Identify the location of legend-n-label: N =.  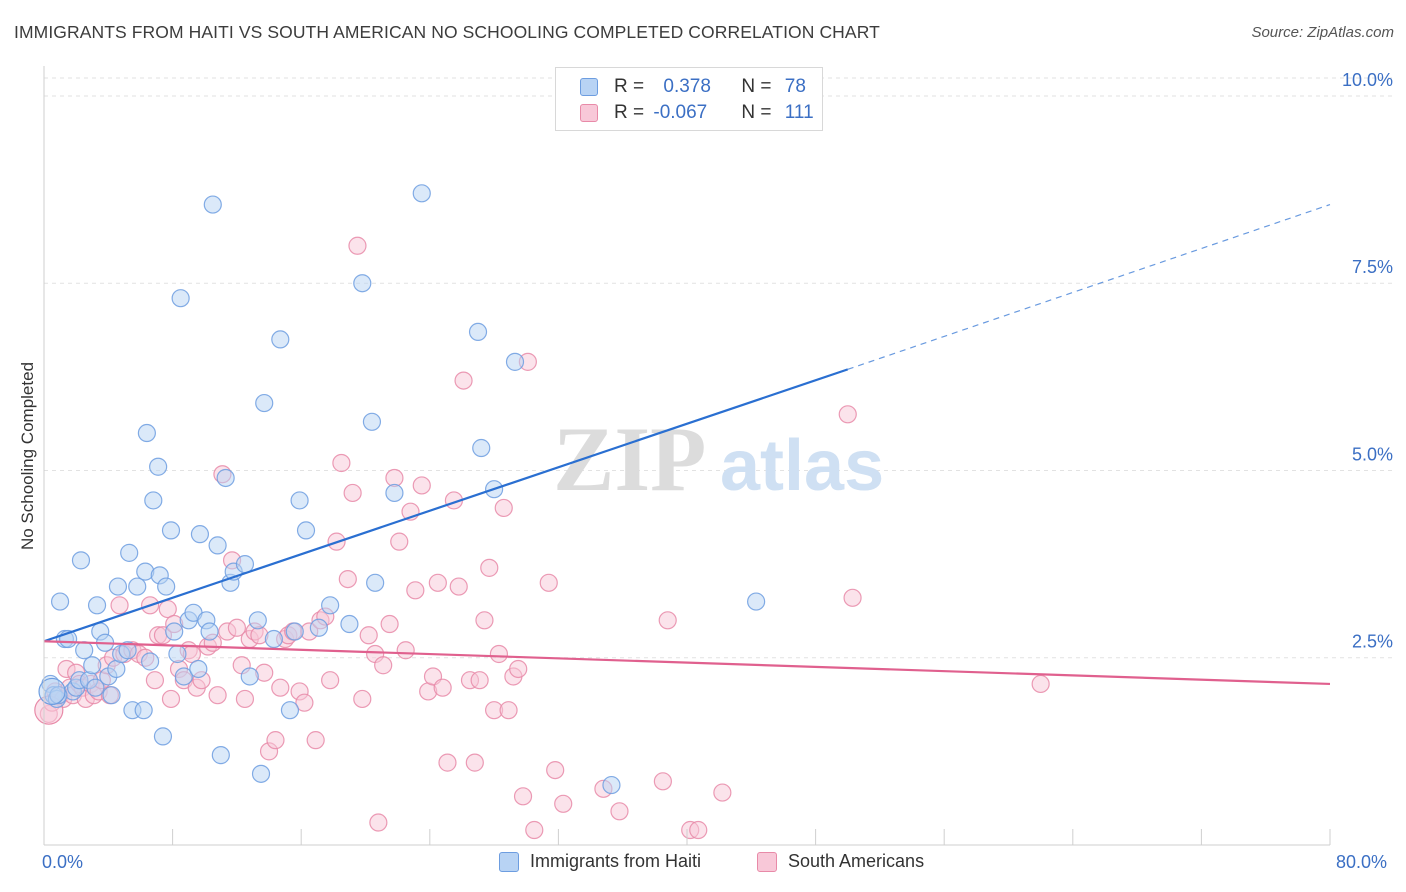
(759, 112).